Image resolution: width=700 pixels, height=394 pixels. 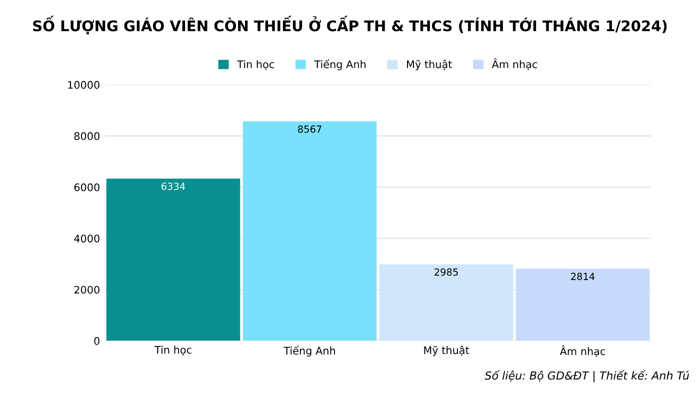 I want to click on legend-label: Mỹ thuật, so click(x=429, y=65).